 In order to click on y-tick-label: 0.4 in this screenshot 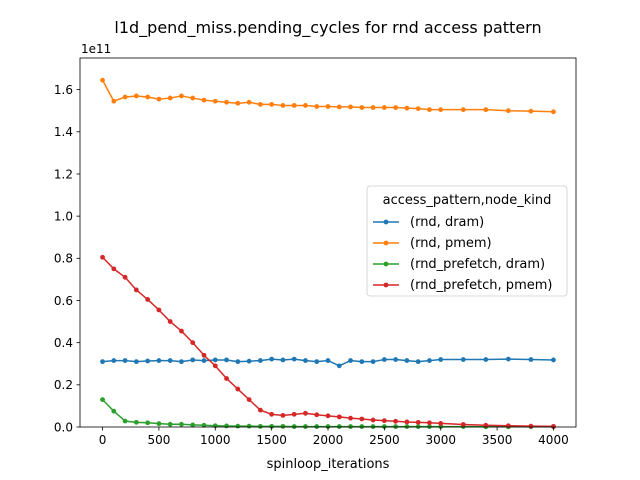, I will do `click(63, 343)`.